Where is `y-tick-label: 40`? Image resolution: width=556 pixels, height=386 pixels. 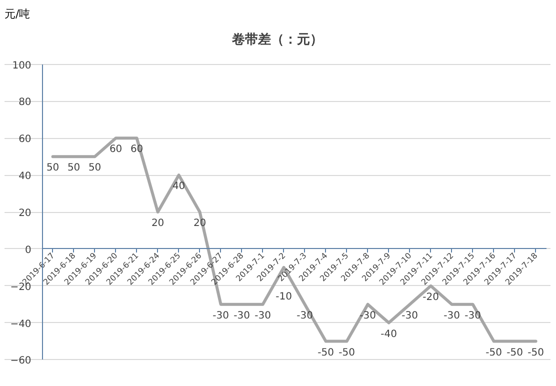 y-tick-label: 40 is located at coordinates (25, 176).